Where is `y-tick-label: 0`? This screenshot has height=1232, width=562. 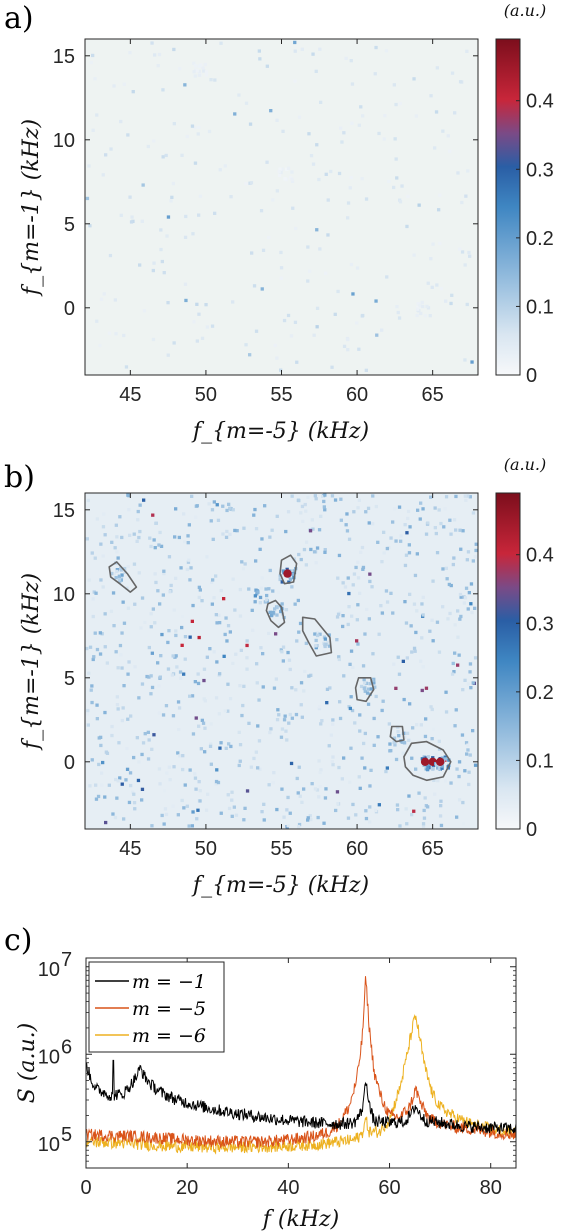
y-tick-label: 0 is located at coordinates (69, 763).